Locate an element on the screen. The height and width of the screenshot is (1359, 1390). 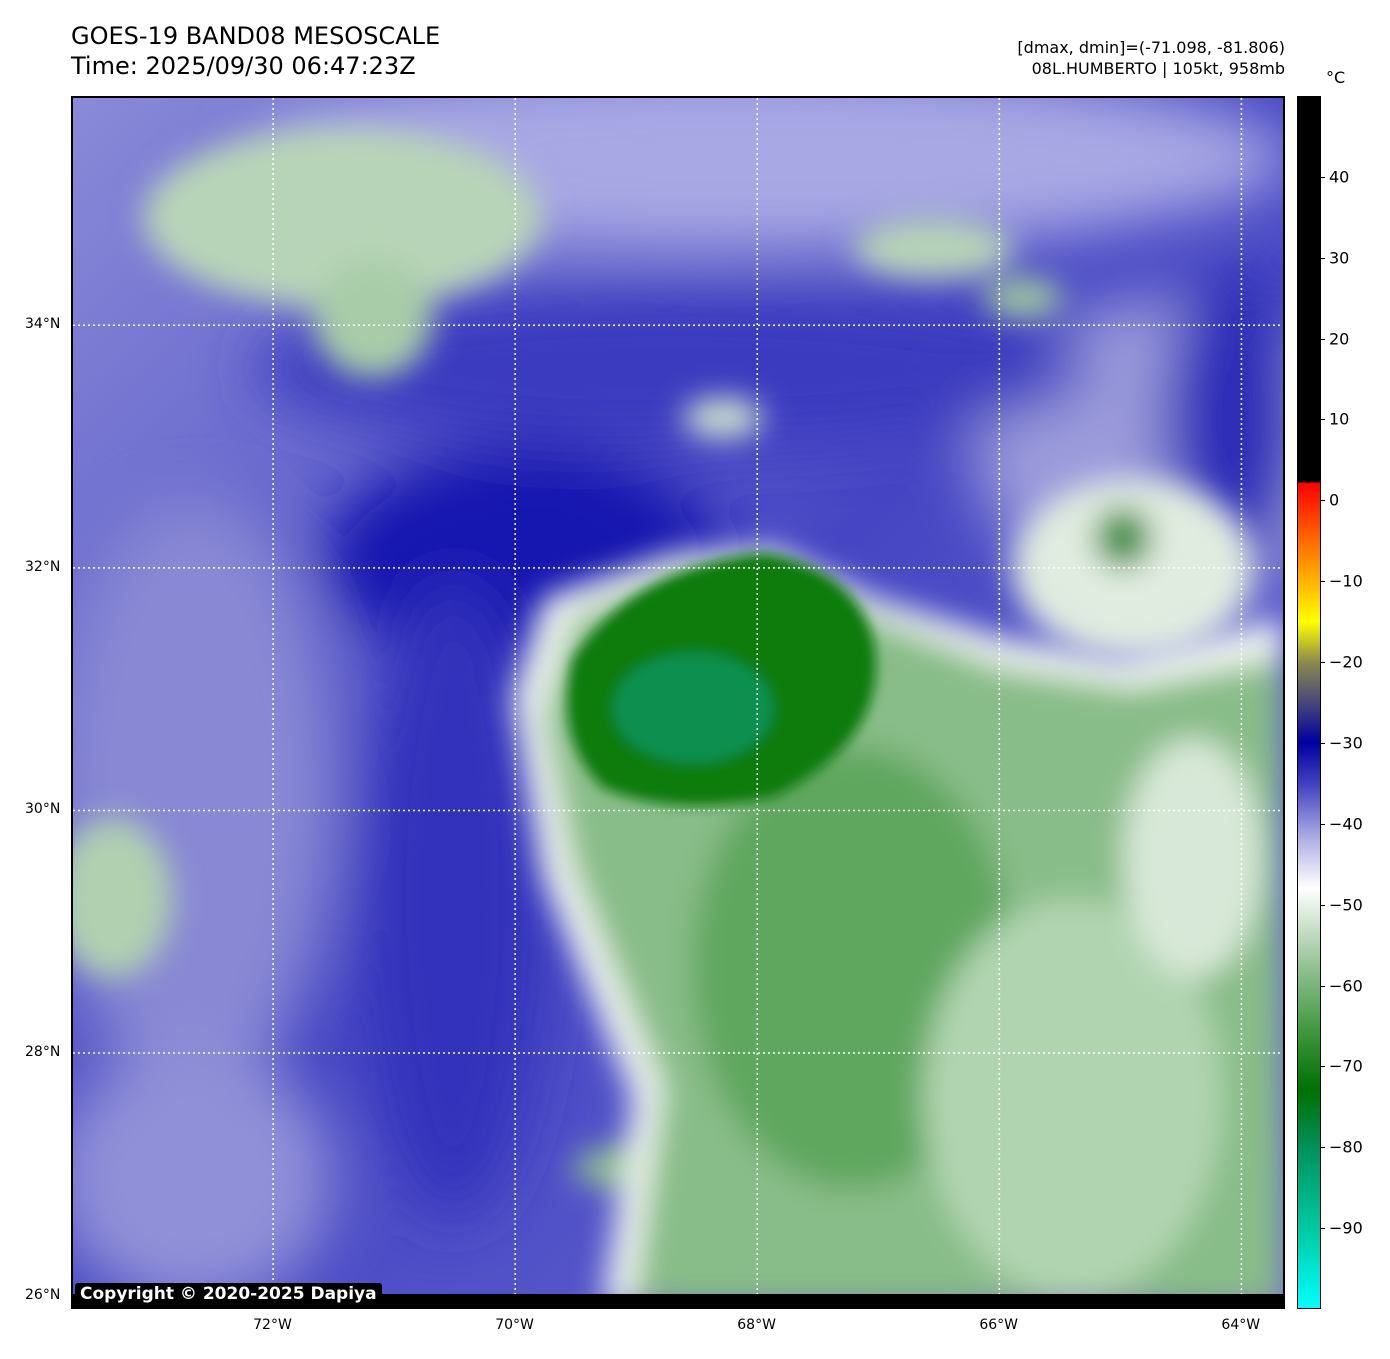
colorbar-tick-label: −40 is located at coordinates (1346, 824).